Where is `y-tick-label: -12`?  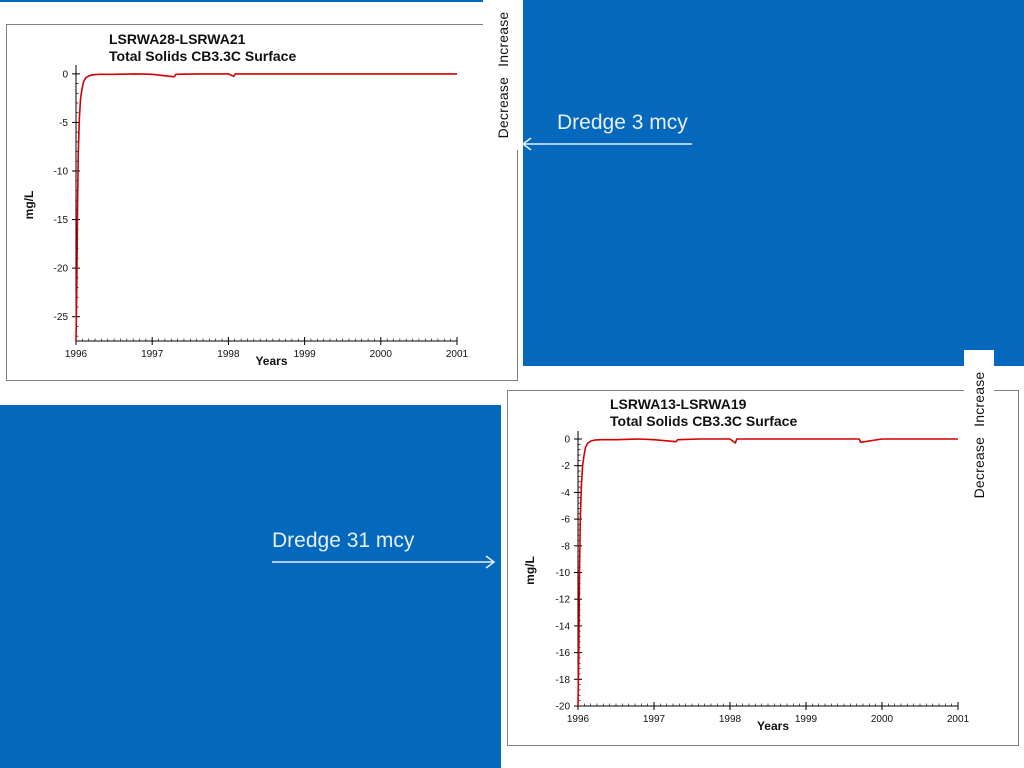 y-tick-label: -12 is located at coordinates (563, 600).